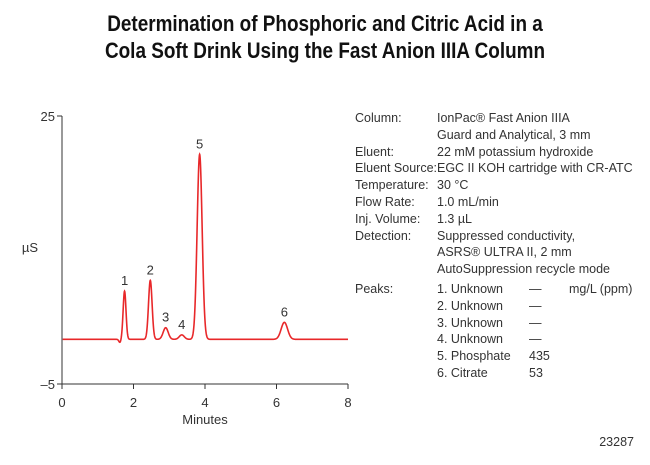  Describe the element at coordinates (150, 269) in the screenshot. I see `peak-label: 2` at that location.